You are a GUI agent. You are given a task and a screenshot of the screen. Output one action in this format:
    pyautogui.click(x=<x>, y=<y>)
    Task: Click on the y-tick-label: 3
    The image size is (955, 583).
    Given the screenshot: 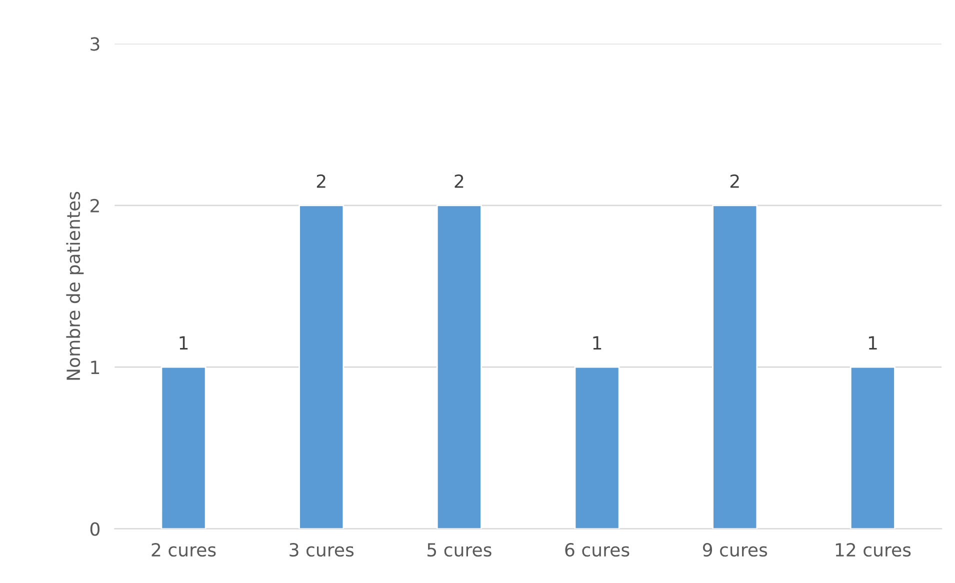 What is the action you would take?
    pyautogui.click(x=95, y=44)
    